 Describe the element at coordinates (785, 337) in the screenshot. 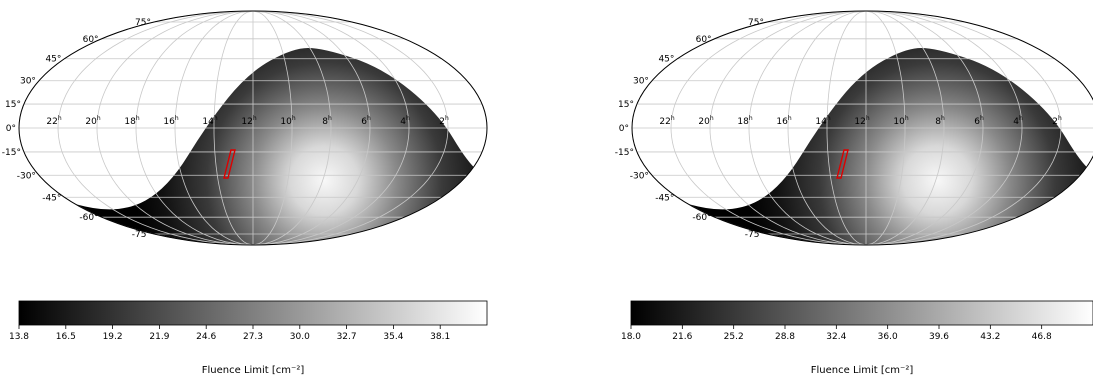

I see `colorbar-tick-label: 28.8` at that location.